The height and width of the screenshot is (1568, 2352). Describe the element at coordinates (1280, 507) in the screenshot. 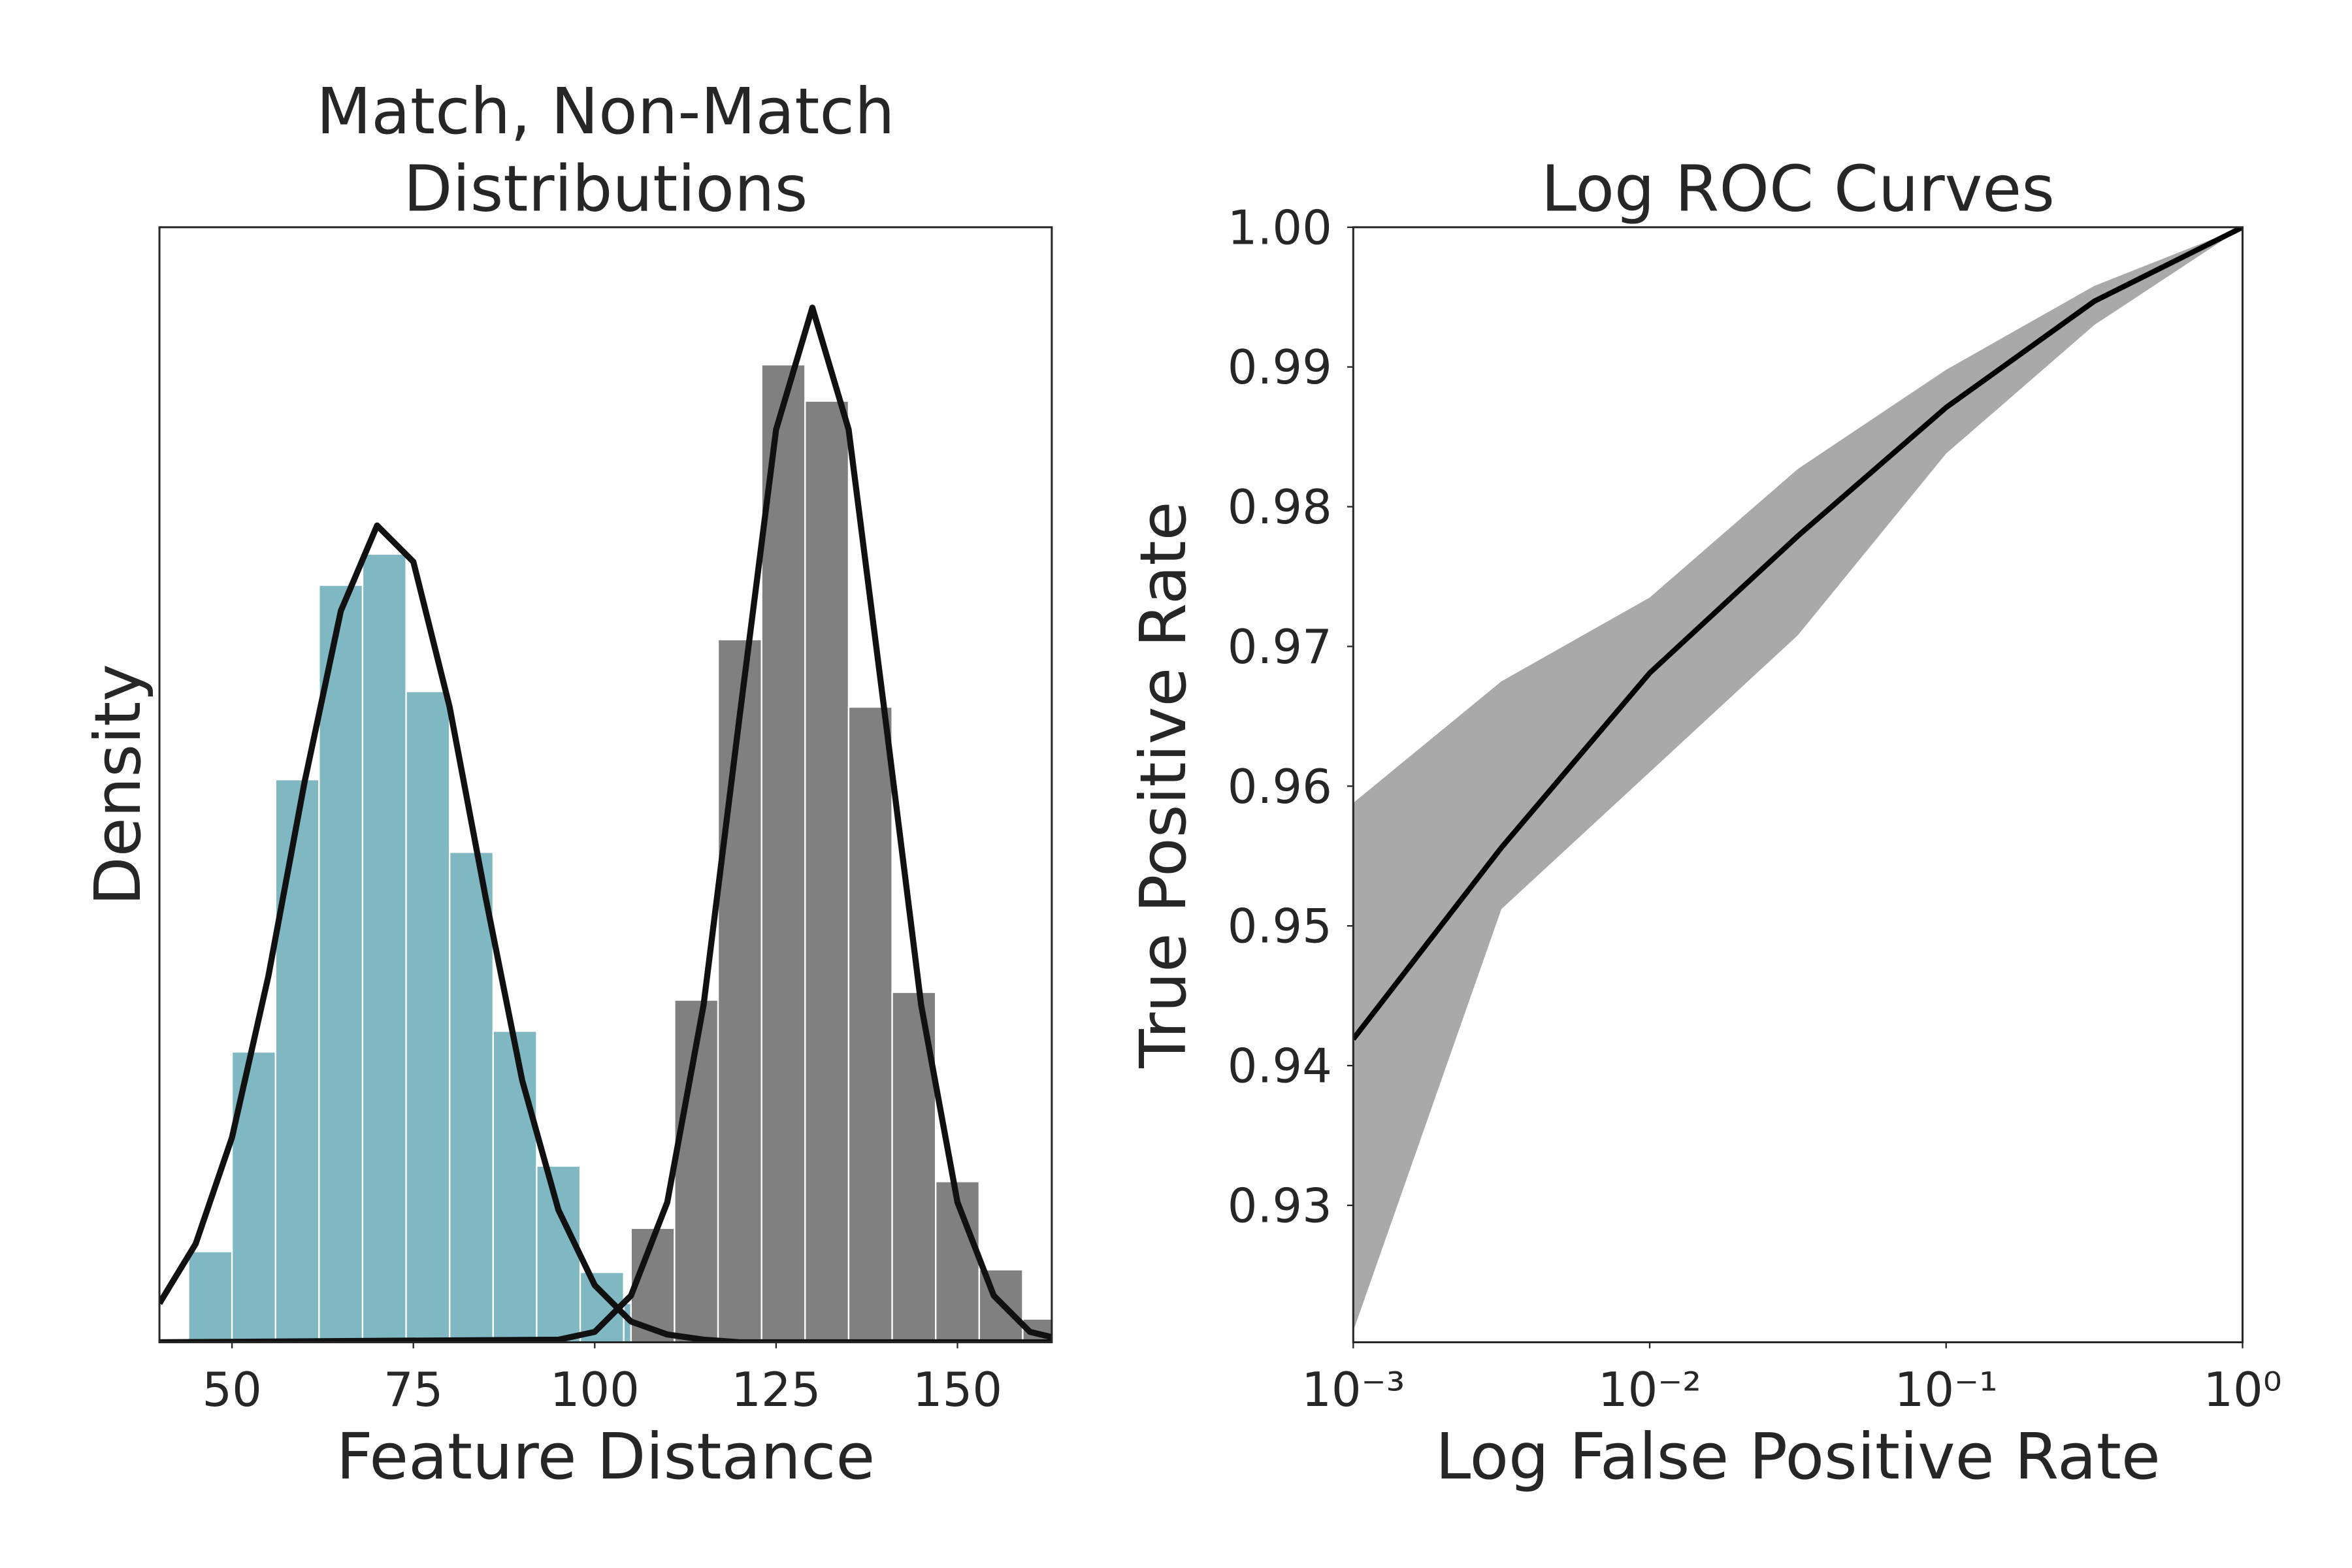

I see `y-tick-label: 0.98` at that location.